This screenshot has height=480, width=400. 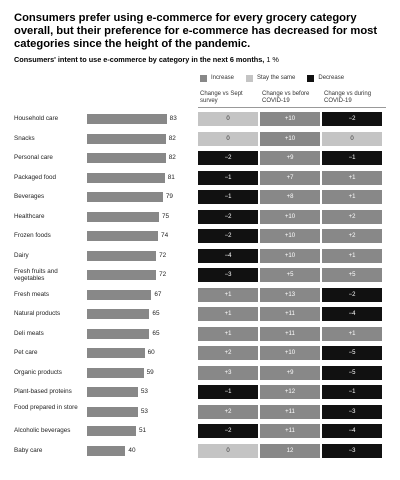 What do you see at coordinates (142, 430) in the screenshot?
I see `bar-value-label: 51` at bounding box center [142, 430].